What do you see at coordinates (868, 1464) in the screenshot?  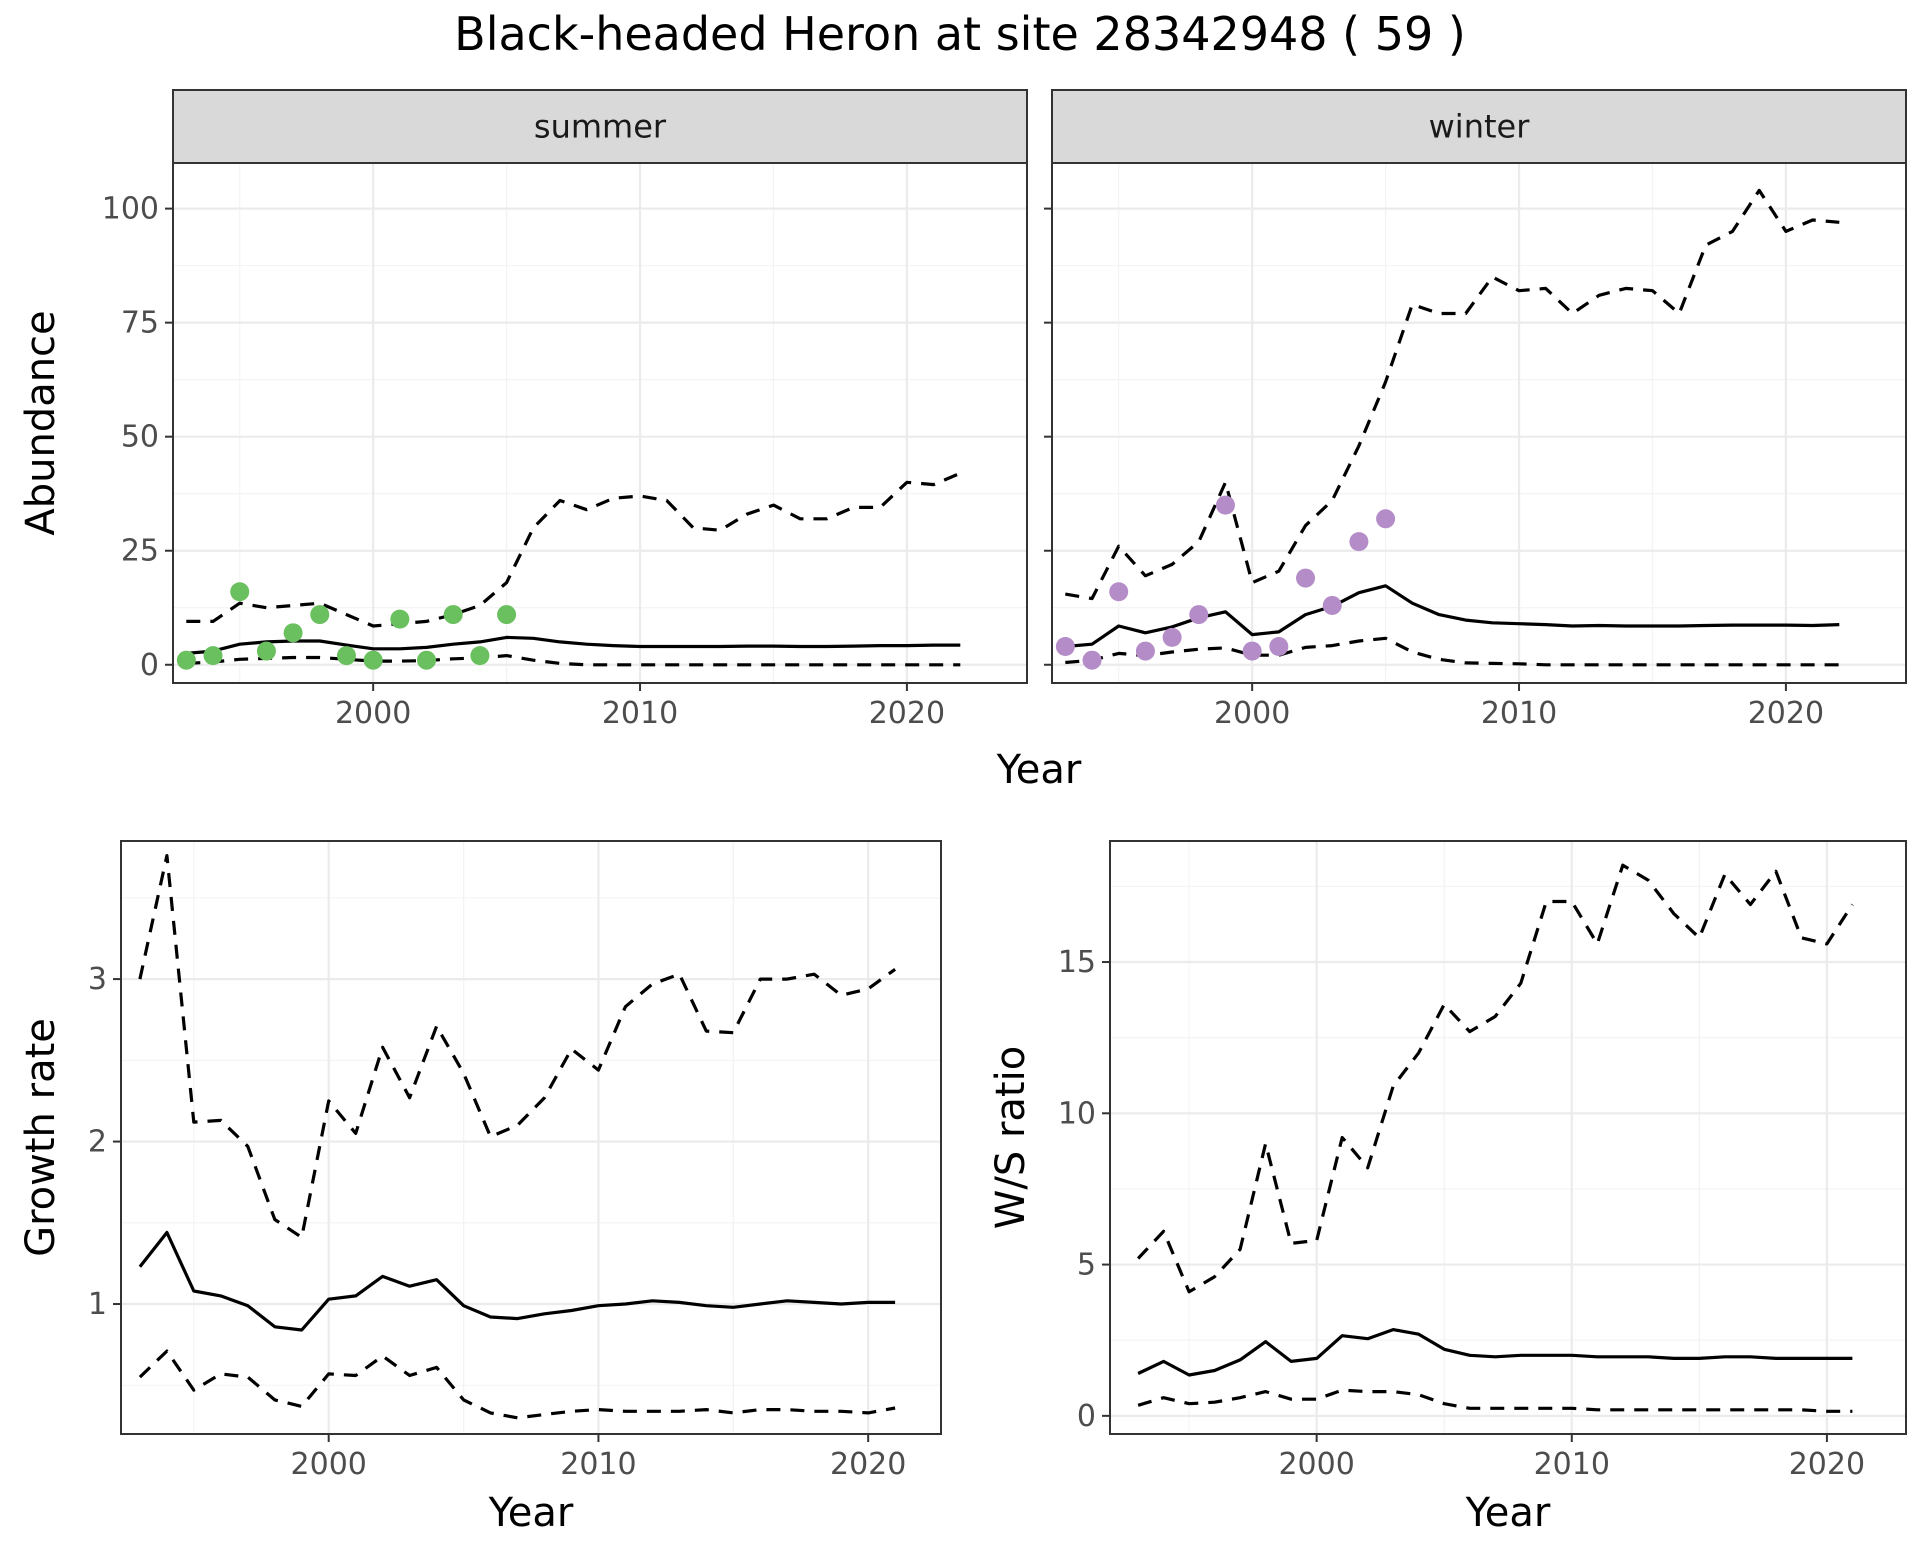 I see `panel3-x-tick-label: 2020` at bounding box center [868, 1464].